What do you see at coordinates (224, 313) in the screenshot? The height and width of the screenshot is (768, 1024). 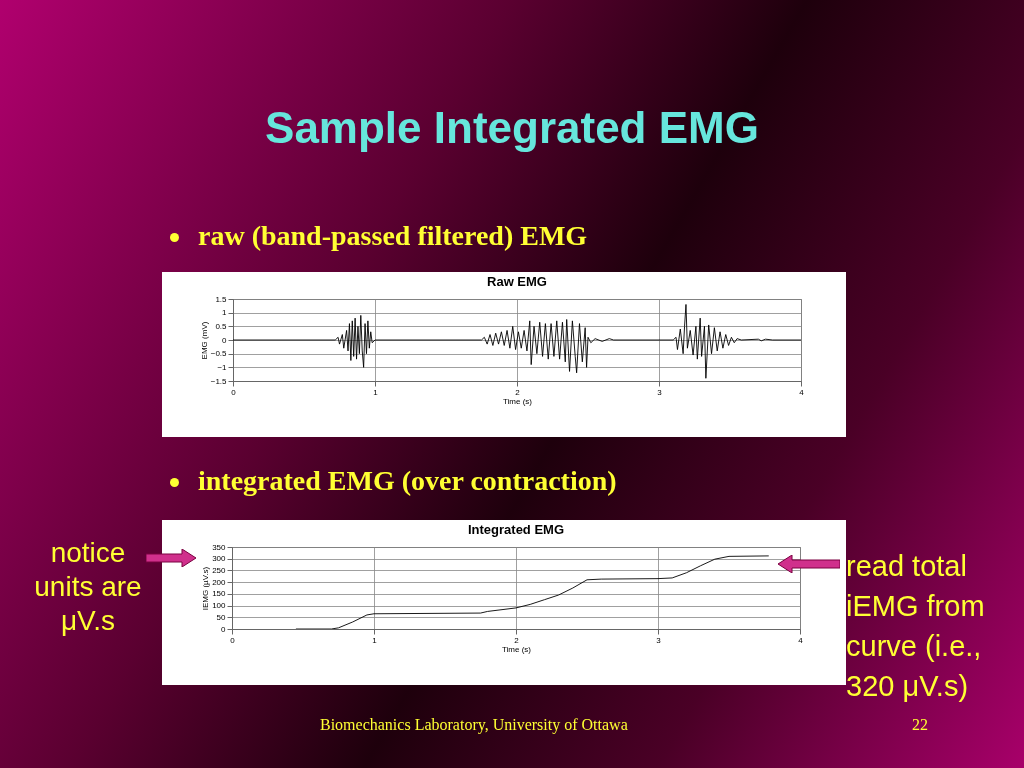 I see `y-tick-label: 1` at bounding box center [224, 313].